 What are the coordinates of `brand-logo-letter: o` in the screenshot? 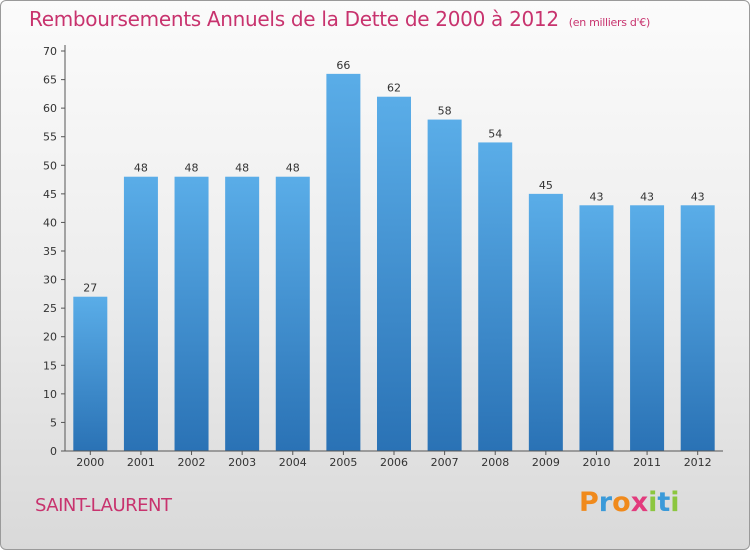 It's located at (621, 502).